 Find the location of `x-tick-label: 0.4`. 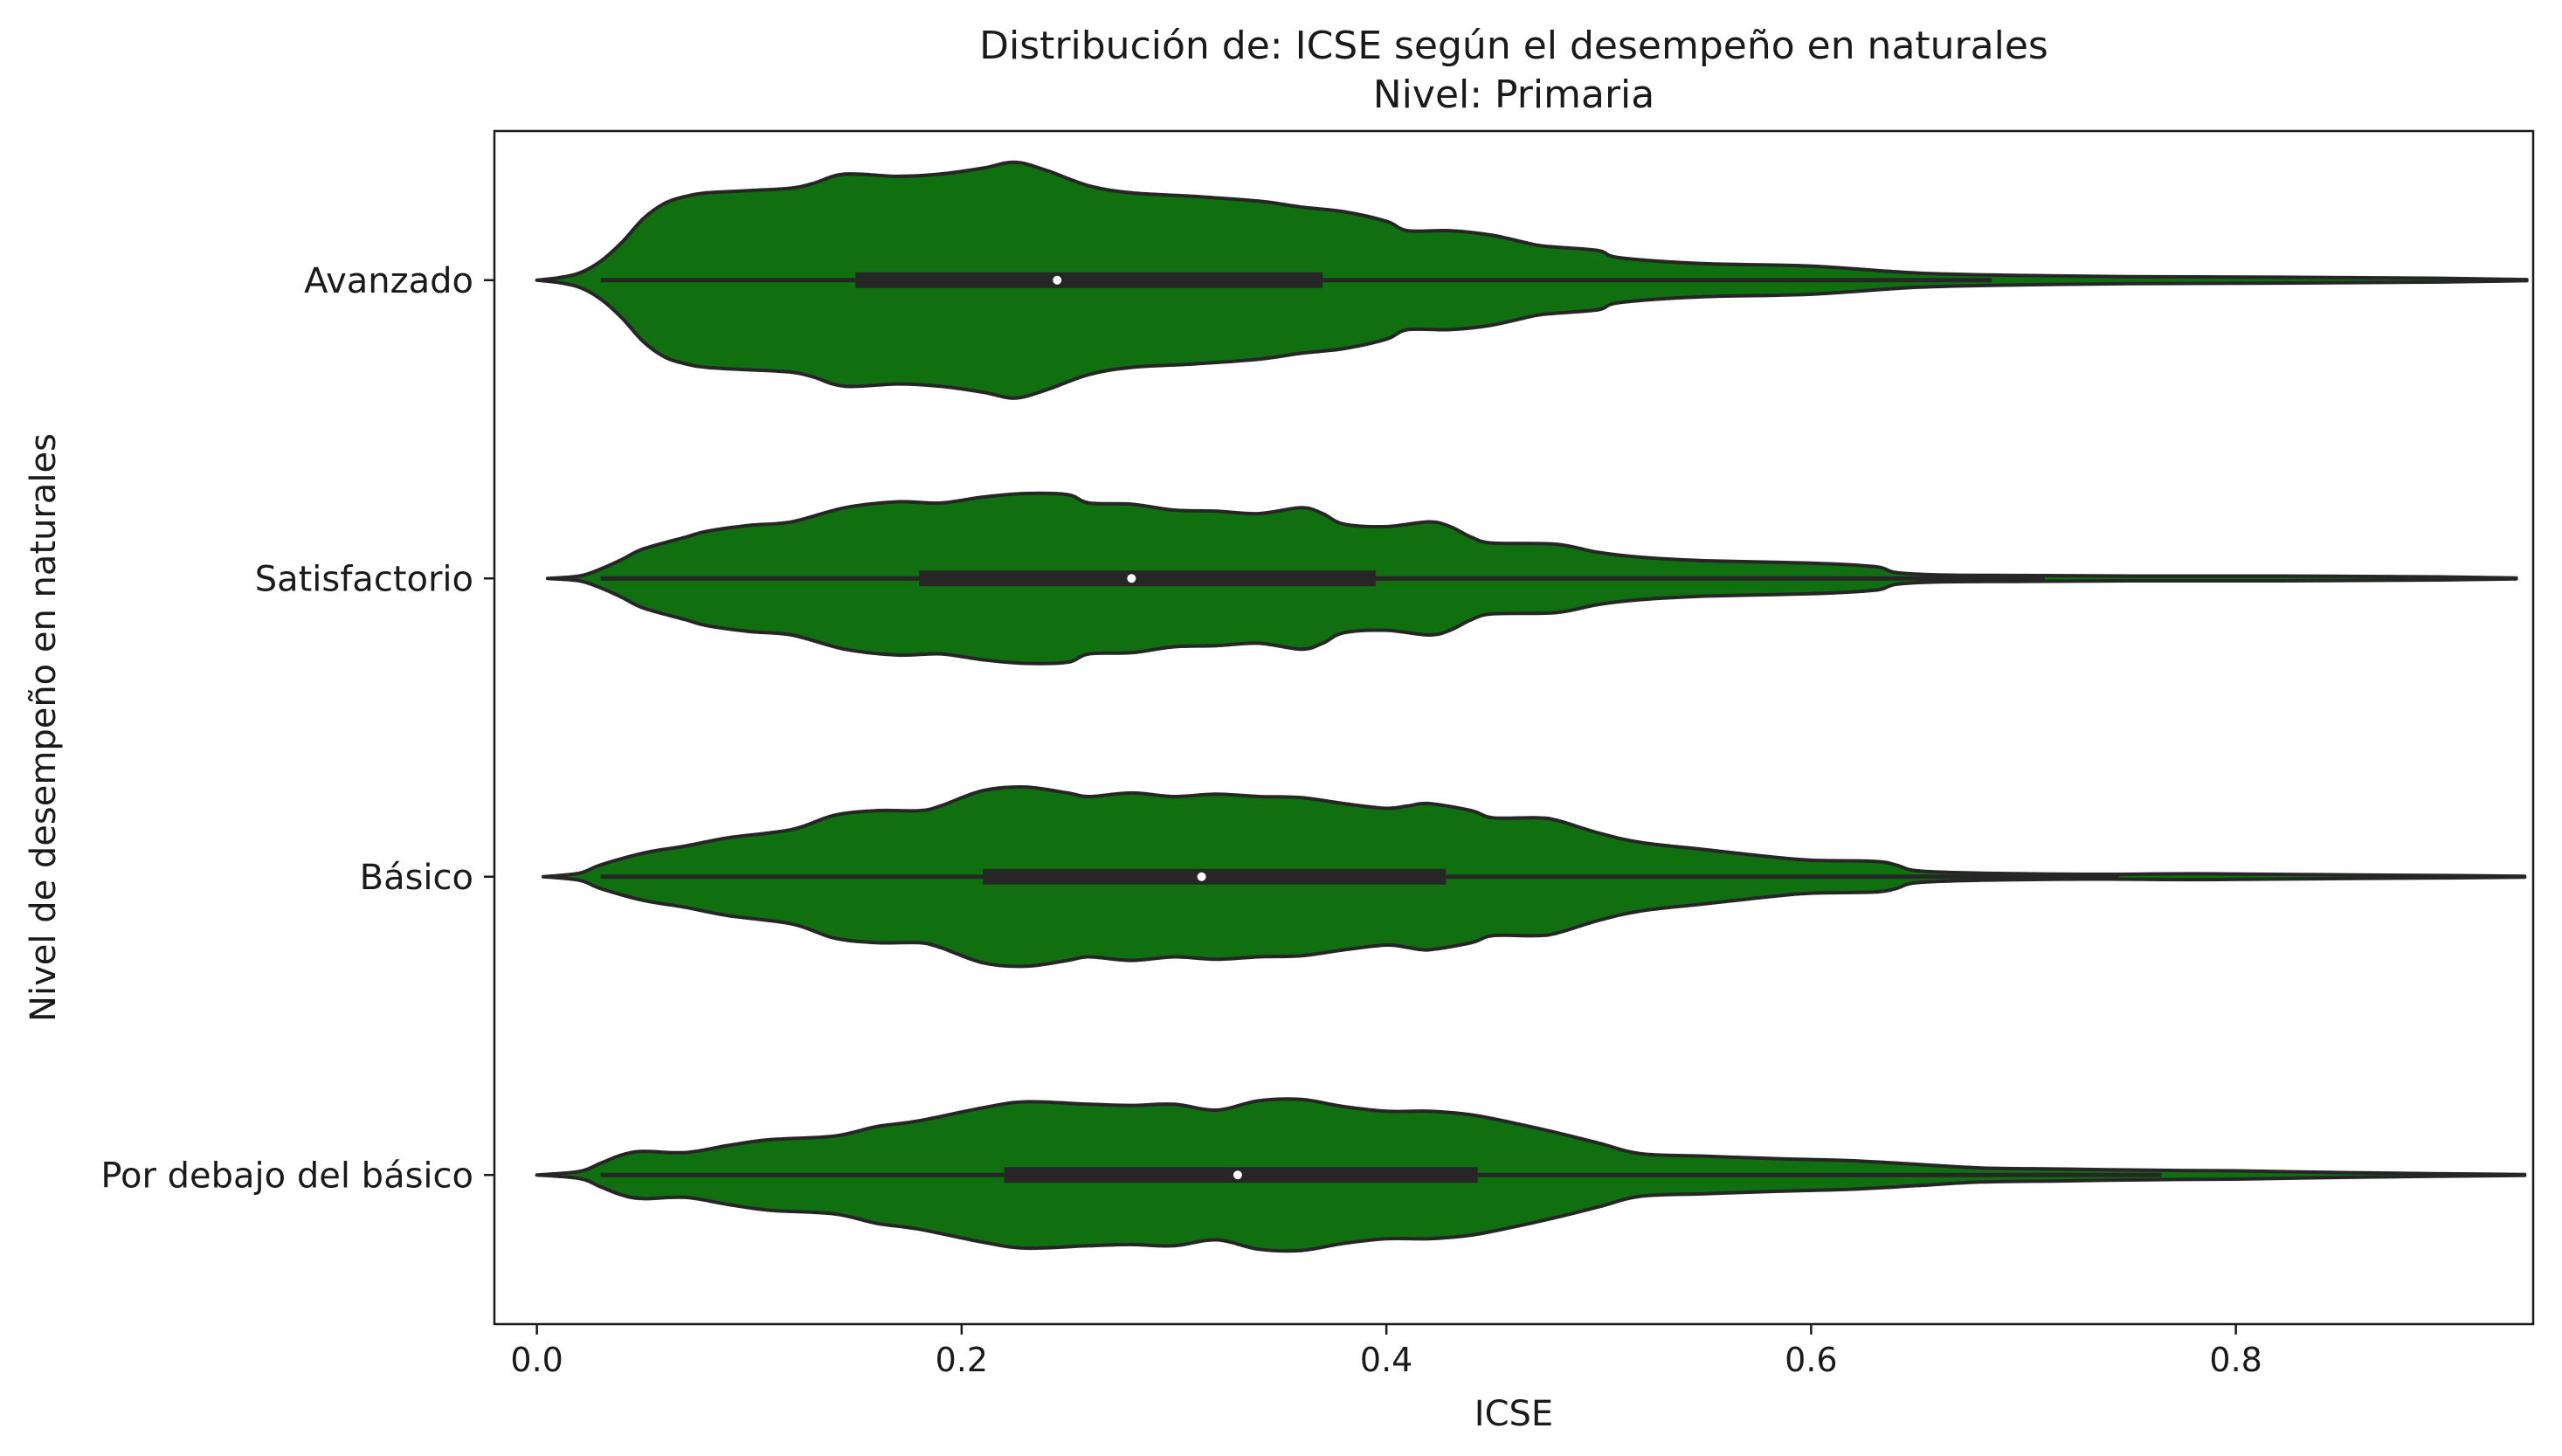

x-tick-label: 0.4 is located at coordinates (1386, 1360).